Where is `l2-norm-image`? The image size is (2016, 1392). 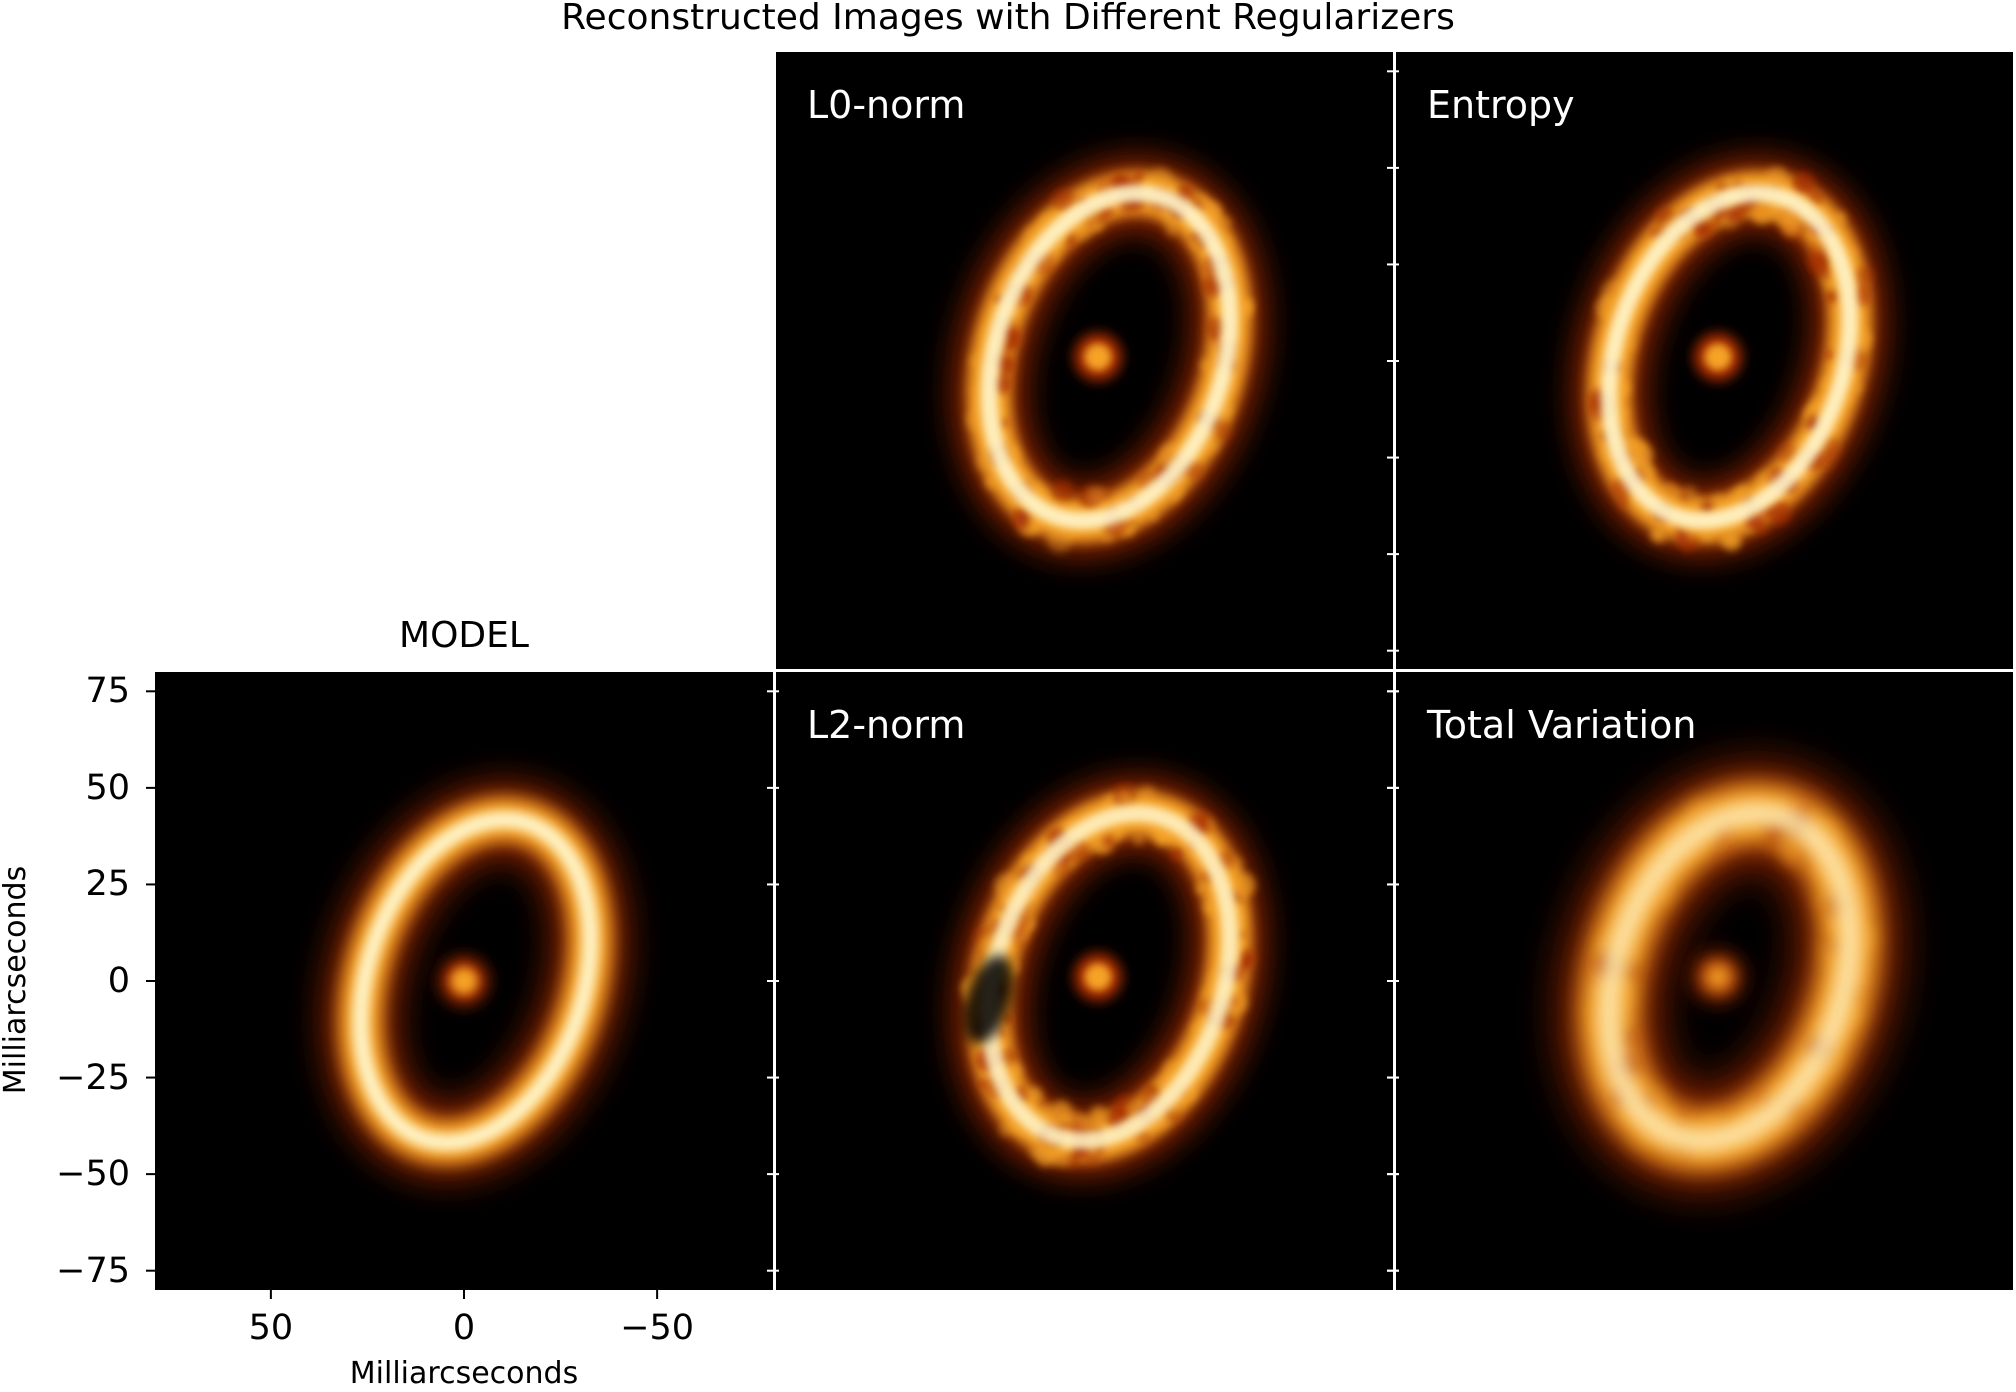 l2-norm-image is located at coordinates (1109, 977).